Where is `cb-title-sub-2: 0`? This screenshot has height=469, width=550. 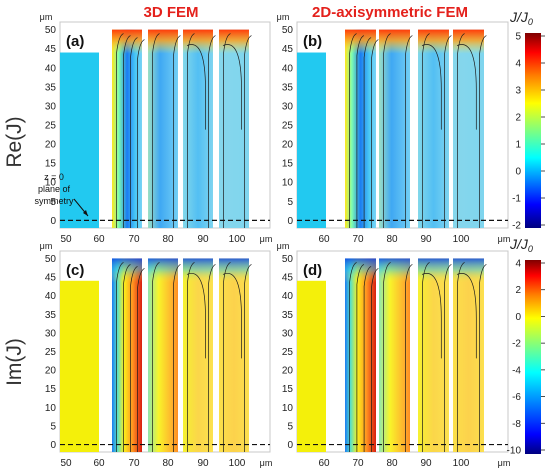
cb-title-sub-2: 0 is located at coordinates (530, 249).